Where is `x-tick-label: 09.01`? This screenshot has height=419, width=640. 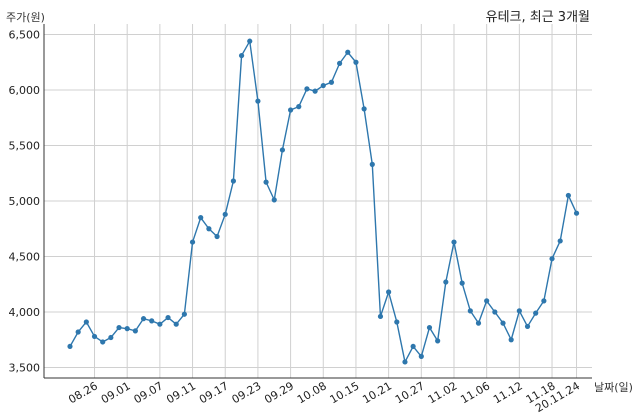
x-tick-label: 09.01 is located at coordinates (116, 392).